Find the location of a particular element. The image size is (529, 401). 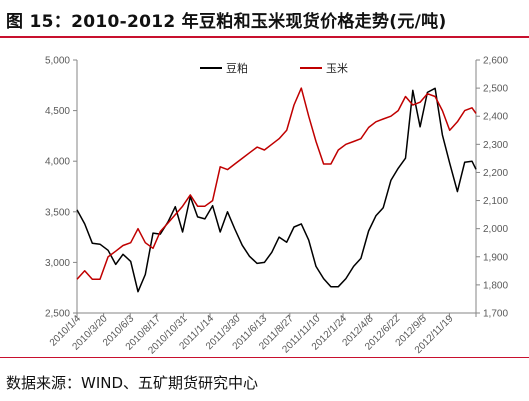

right-tick-label: 2,100 is located at coordinates (495, 201).